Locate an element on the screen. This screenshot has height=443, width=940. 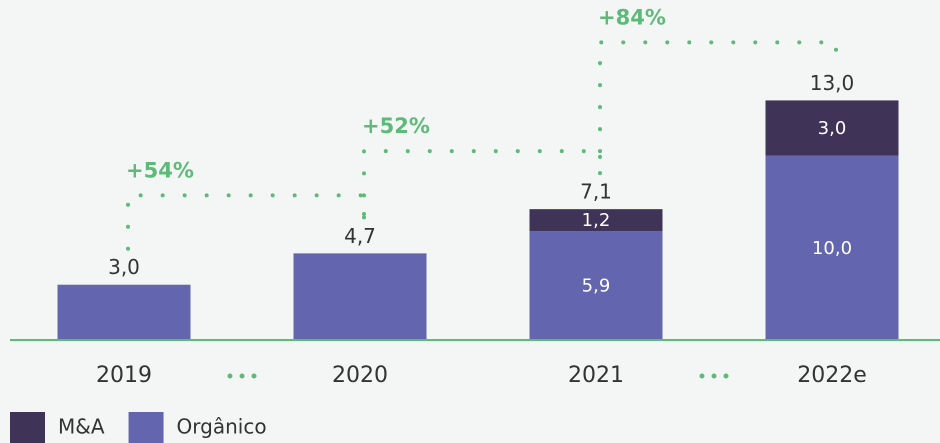
x-tick-label: 2020 is located at coordinates (360, 375).